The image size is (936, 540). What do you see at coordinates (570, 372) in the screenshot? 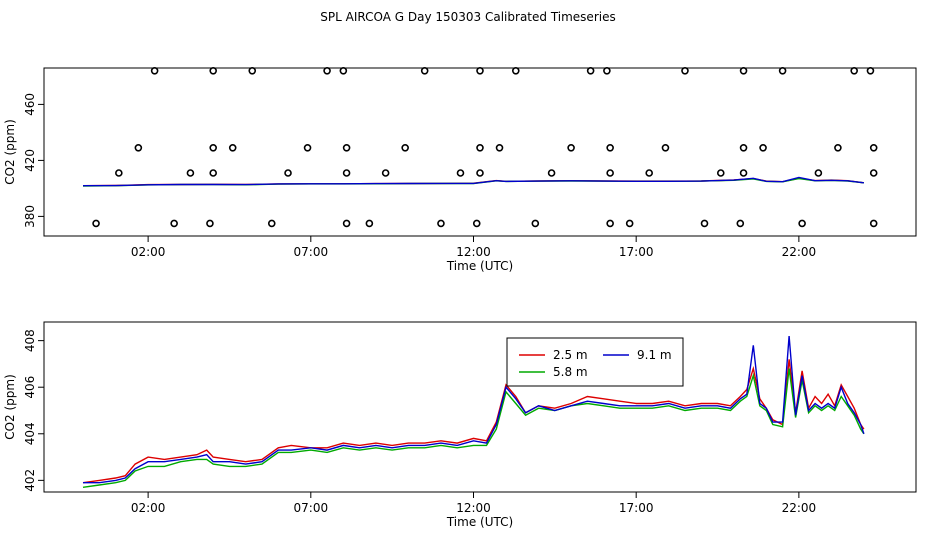
I see `legend-label: 5.8 m` at bounding box center [570, 372].